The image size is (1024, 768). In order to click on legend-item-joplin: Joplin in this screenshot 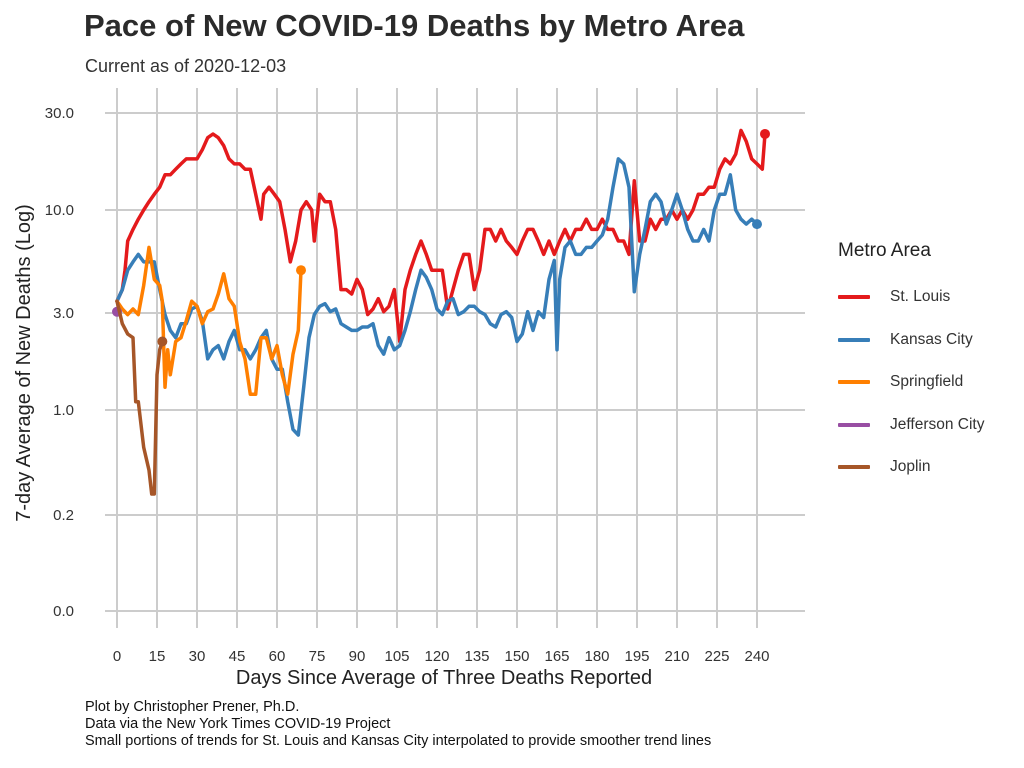, I will do `click(911, 467)`.